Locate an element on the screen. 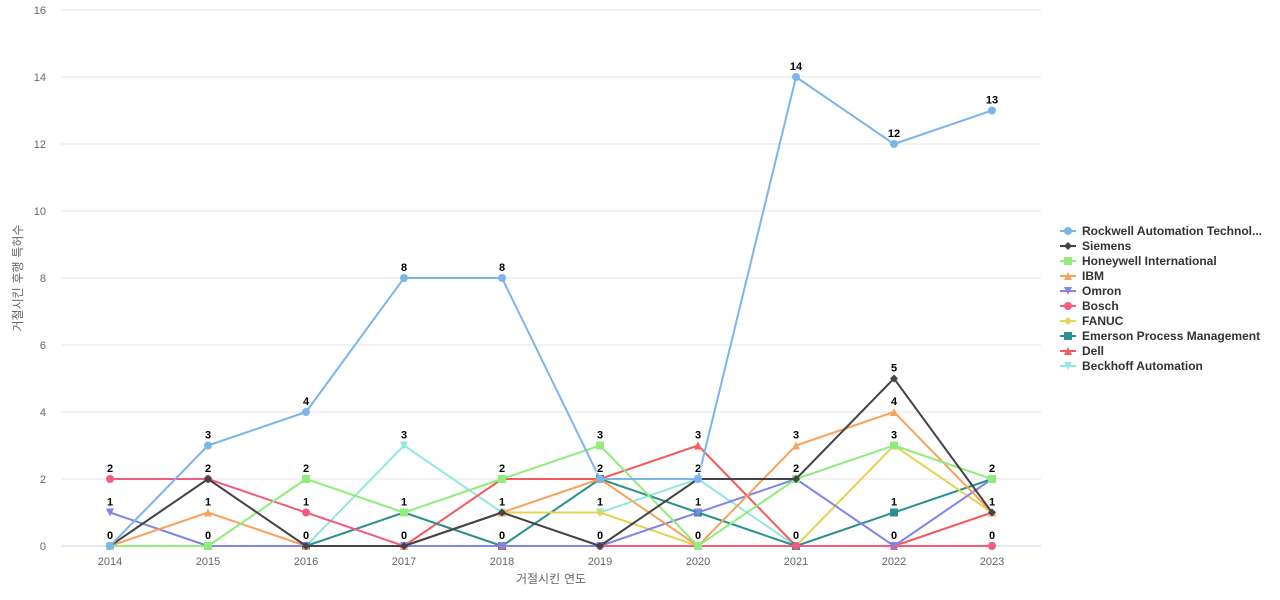 The width and height of the screenshot is (1280, 600). y-tick-label: 12 is located at coordinates (40, 145).